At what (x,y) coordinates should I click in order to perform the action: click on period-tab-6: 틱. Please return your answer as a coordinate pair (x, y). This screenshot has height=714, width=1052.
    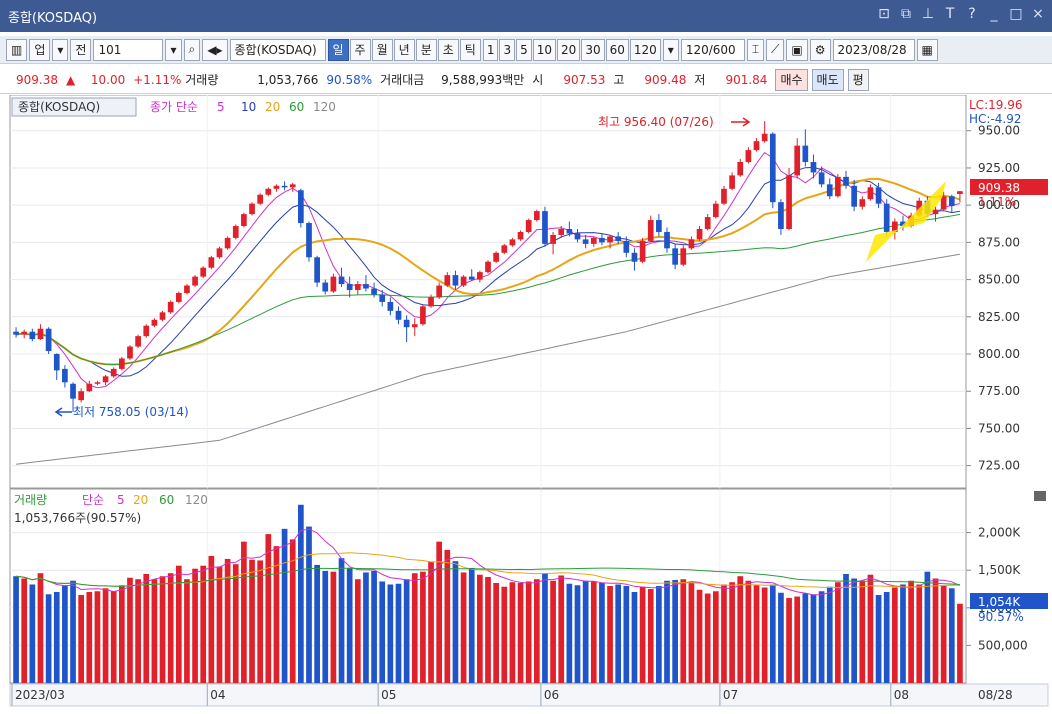
    Looking at the image, I should click on (470, 49).